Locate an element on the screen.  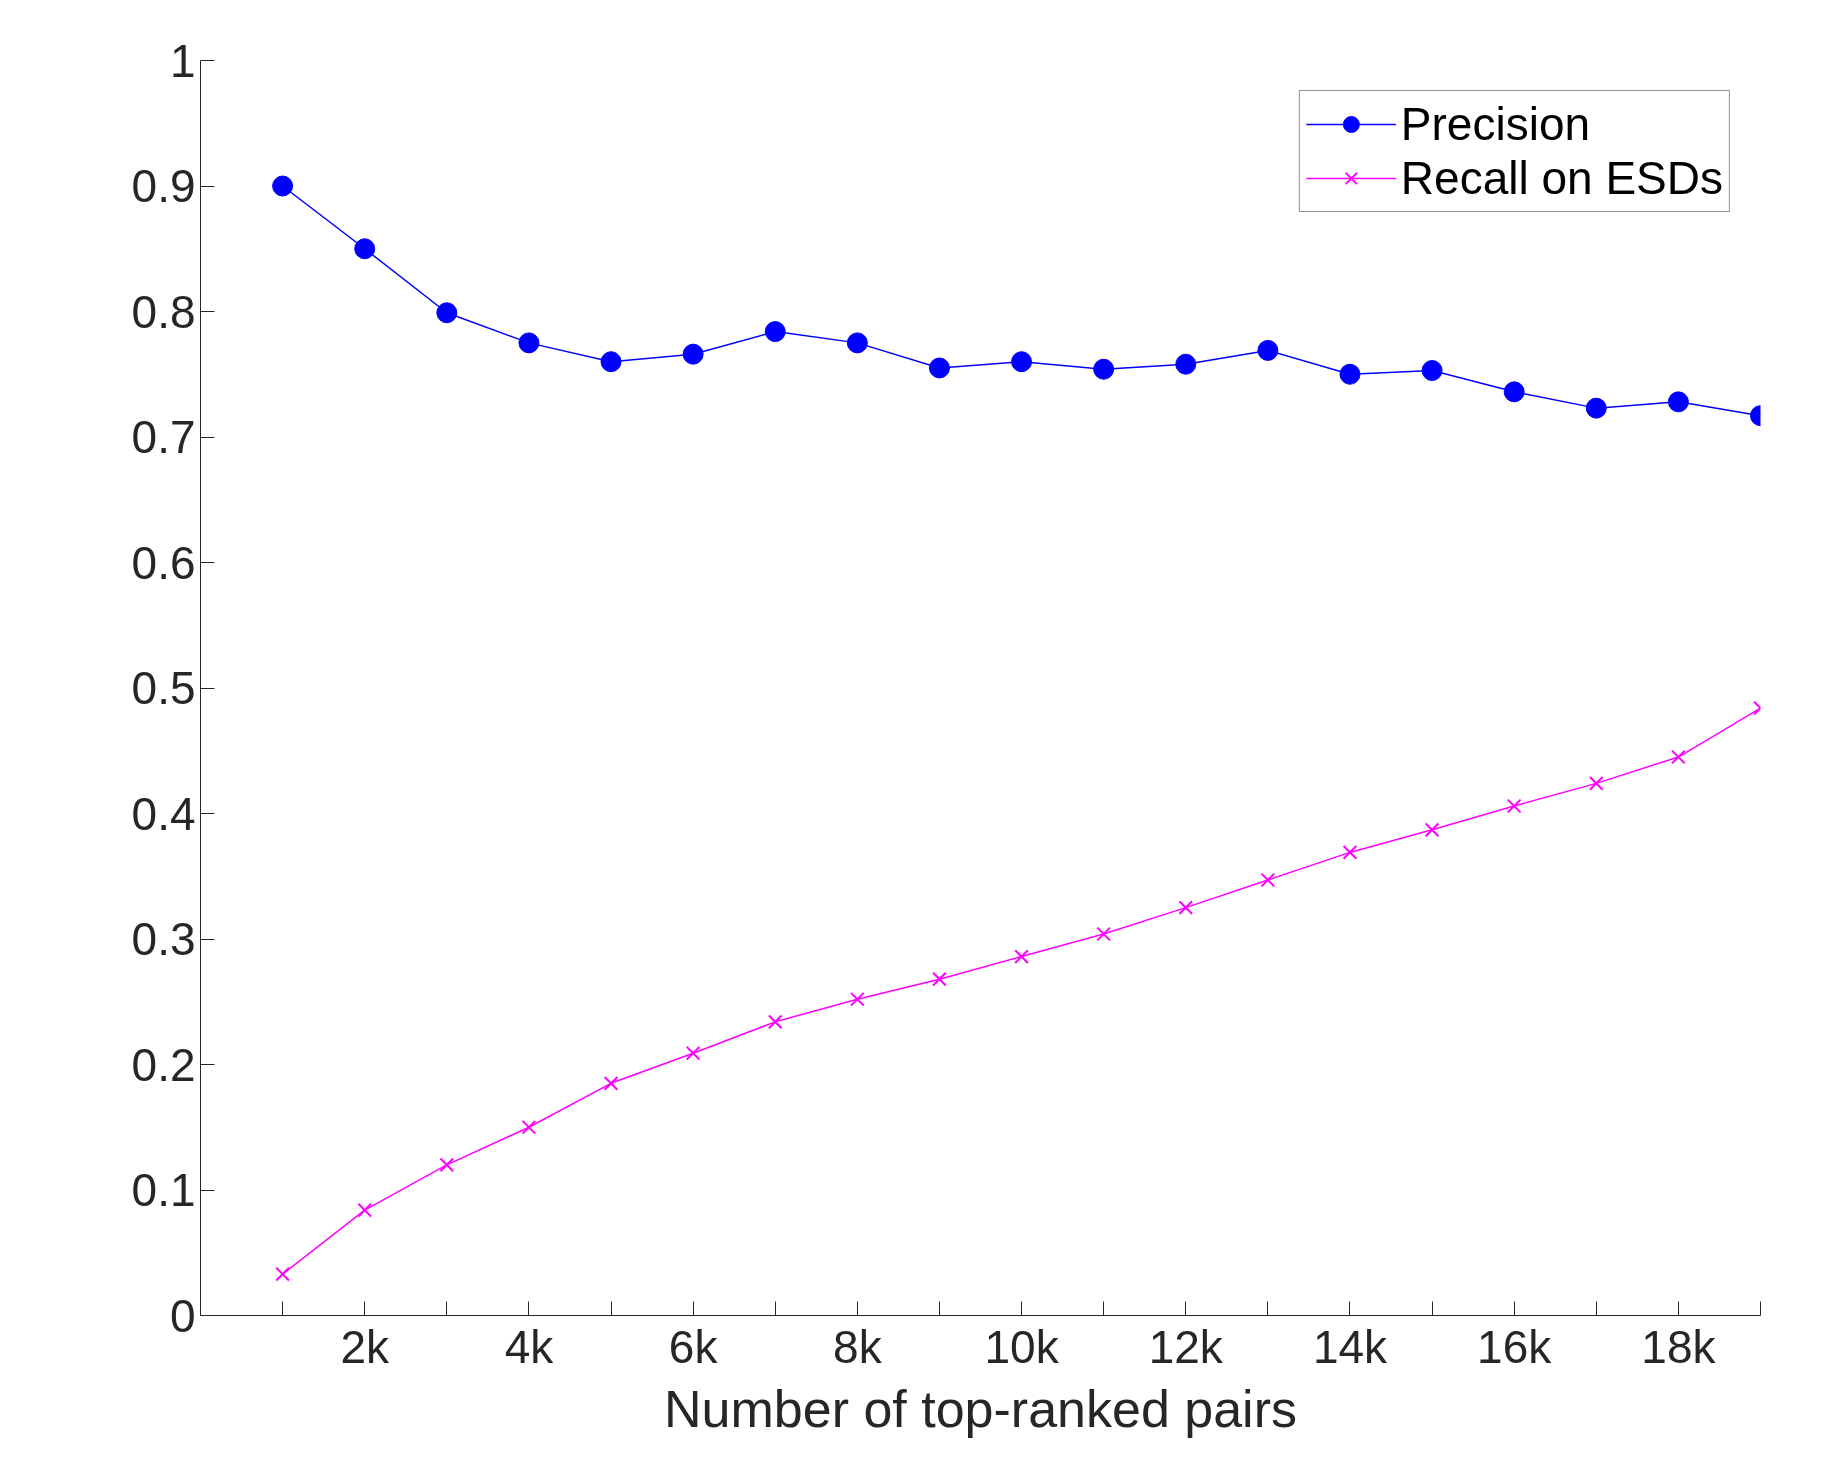
y-tick-label: 0.4 is located at coordinates (163, 813).